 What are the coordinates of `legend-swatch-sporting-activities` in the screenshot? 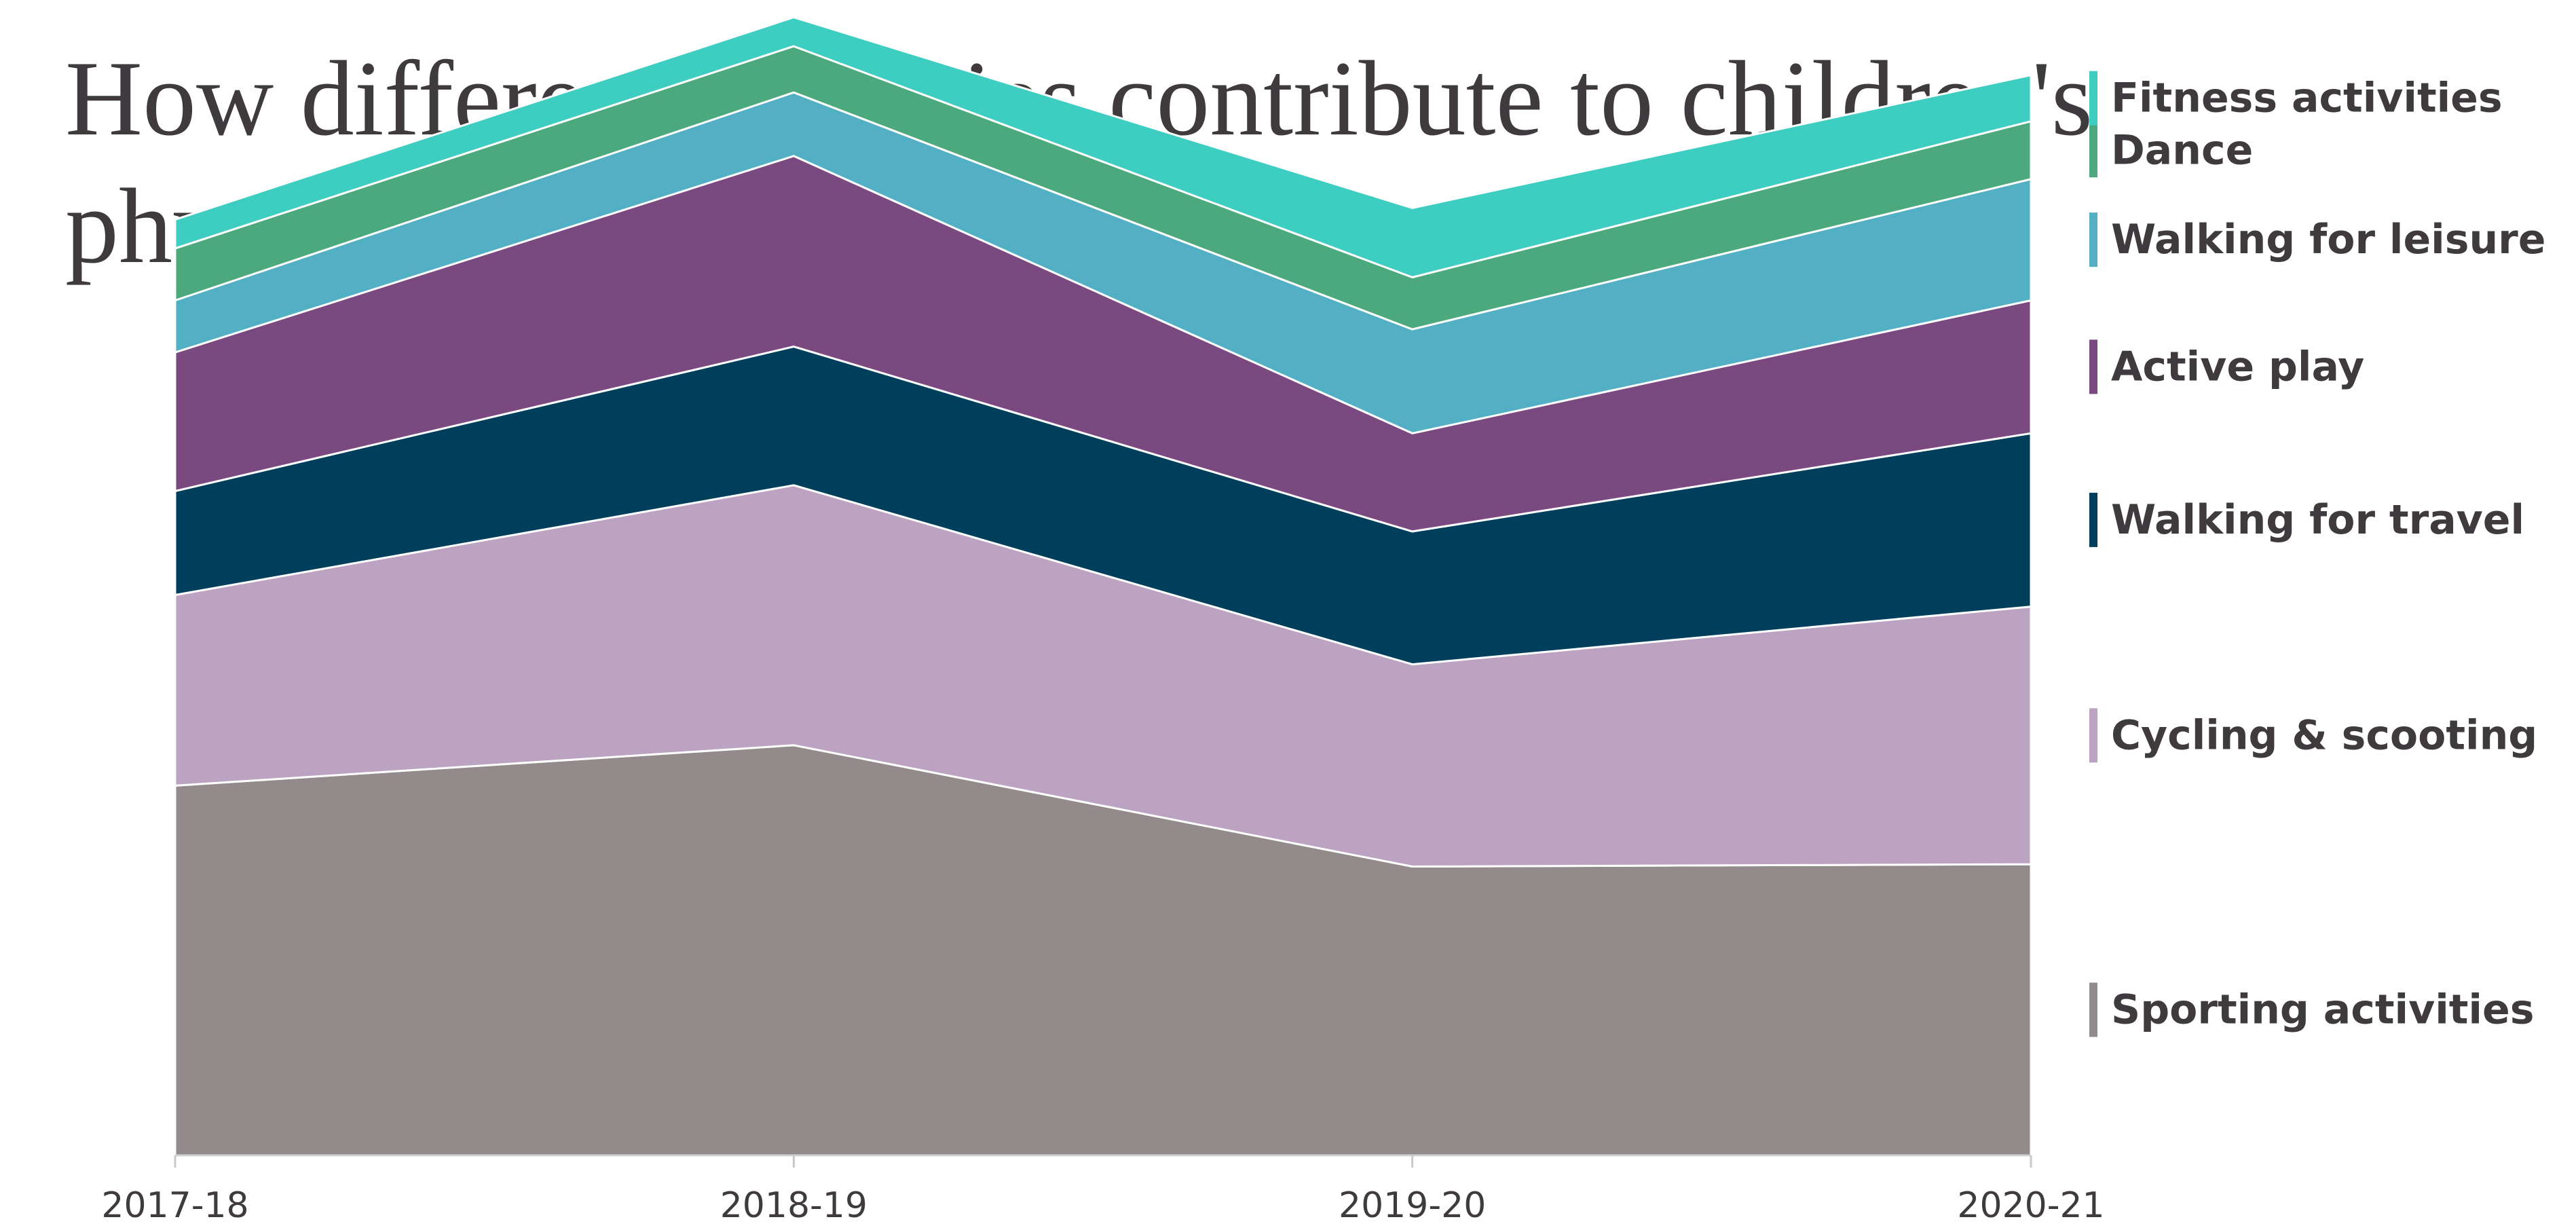 It's located at (2093, 1009).